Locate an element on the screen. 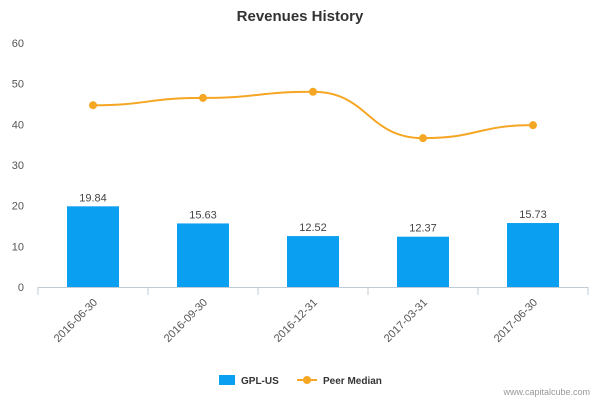 Image resolution: width=600 pixels, height=400 pixels. y-tick-label: 0 is located at coordinates (21, 288).